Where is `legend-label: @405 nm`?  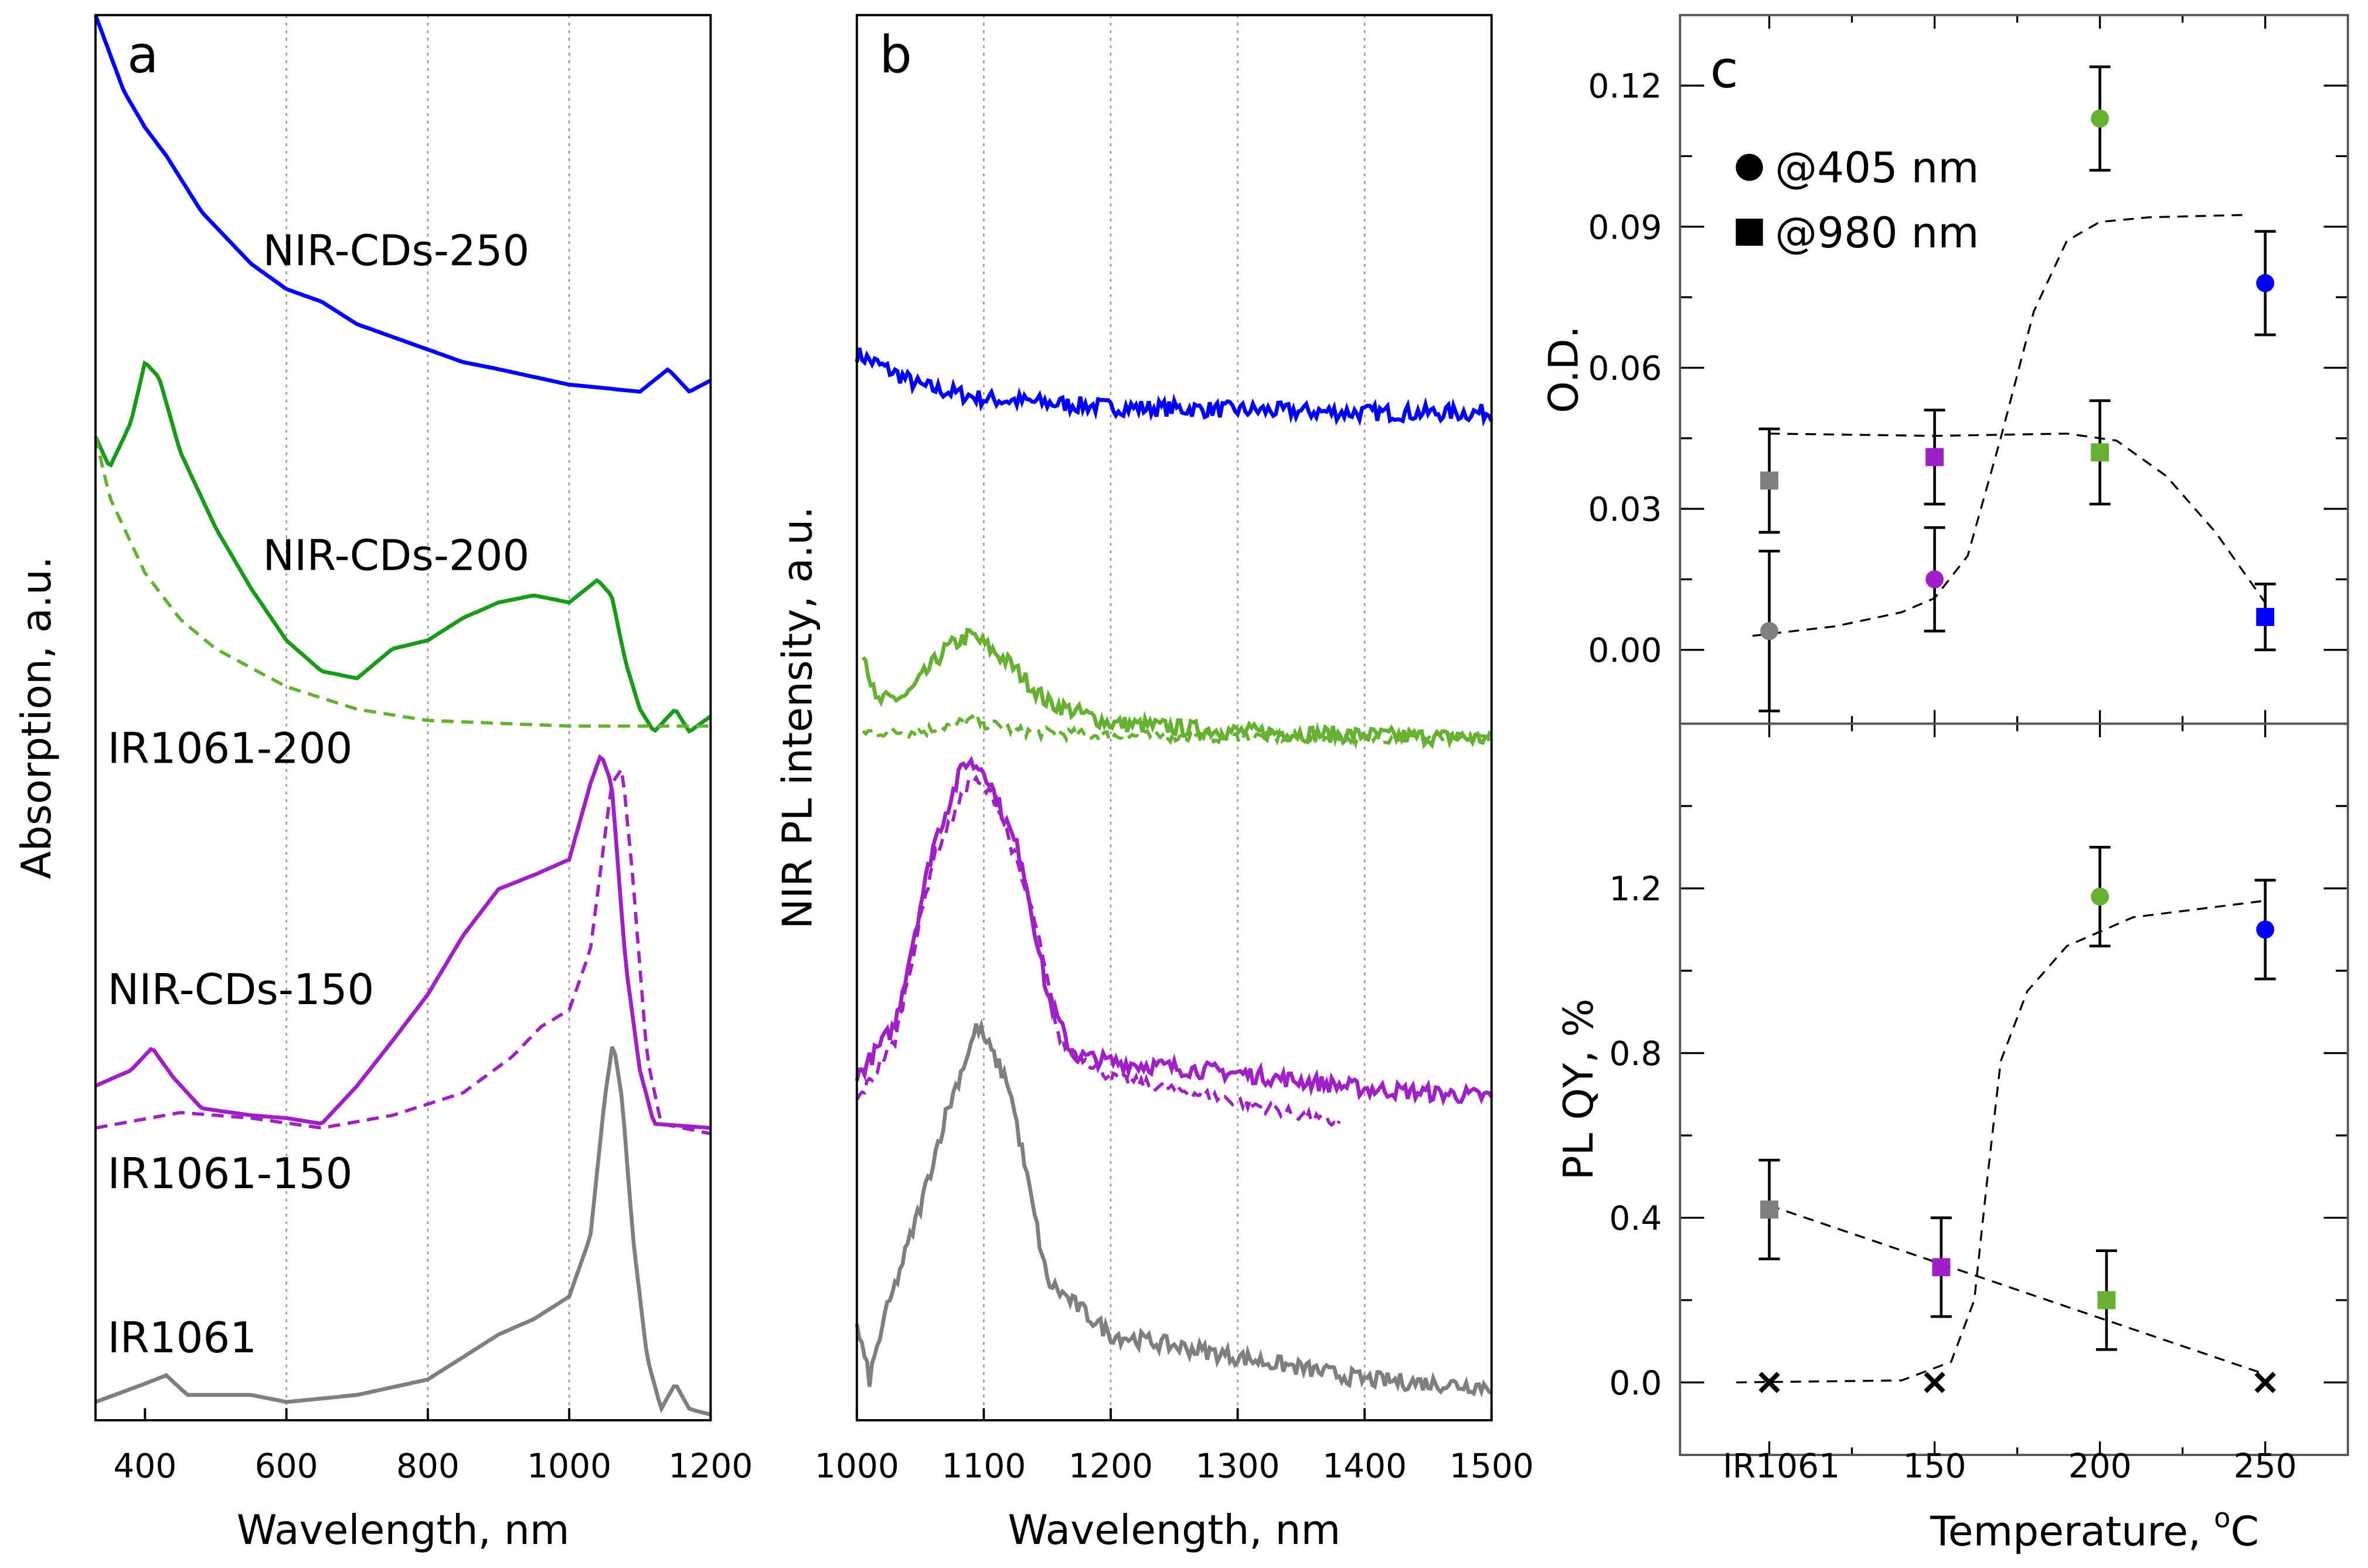
legend-label: @405 nm is located at coordinates (1877, 167).